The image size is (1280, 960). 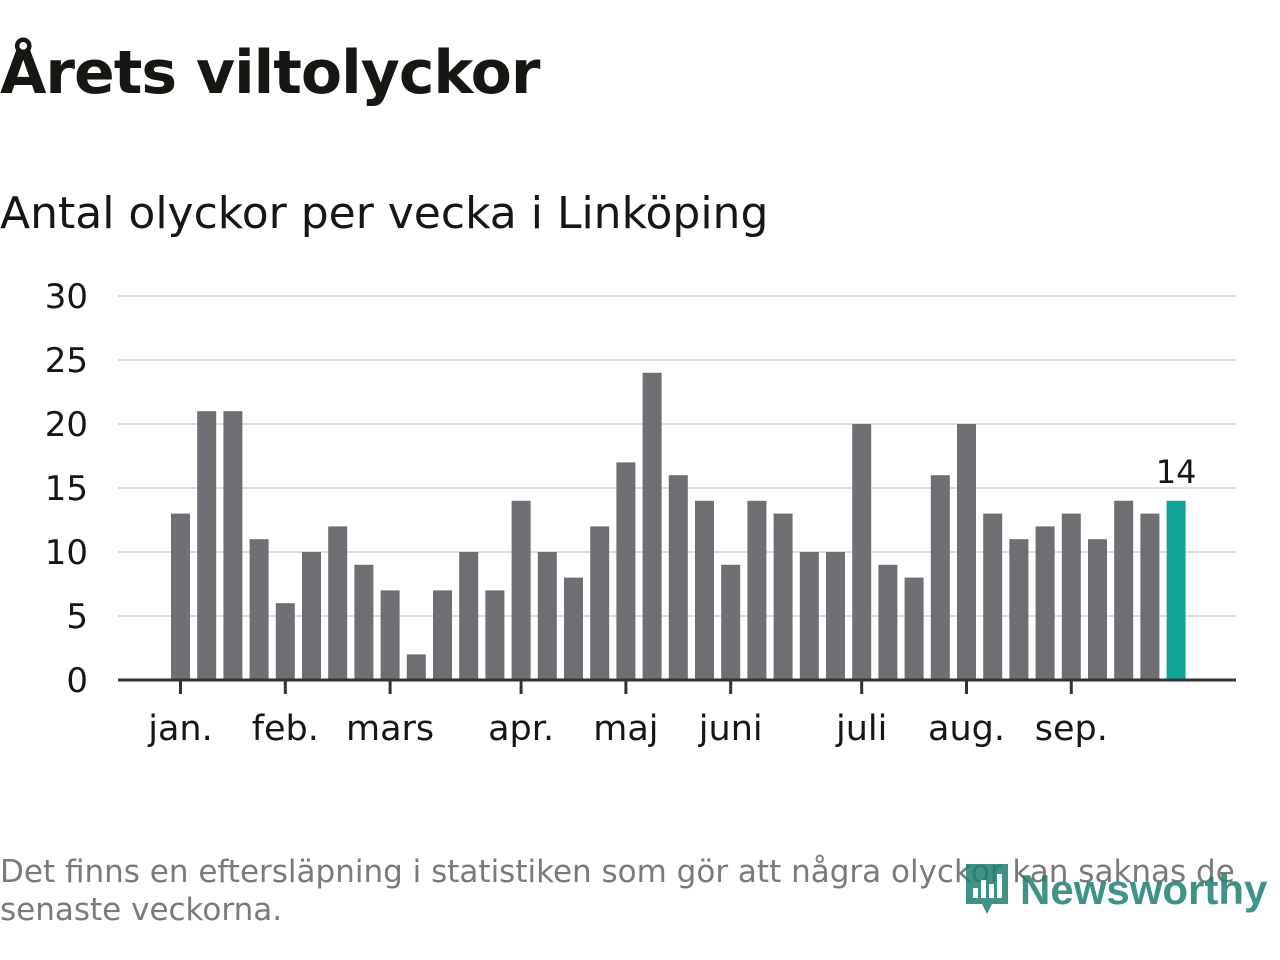 I want to click on y-axis-tick-labels: 0 5 10 15 20 25 30, so click(x=66, y=489).